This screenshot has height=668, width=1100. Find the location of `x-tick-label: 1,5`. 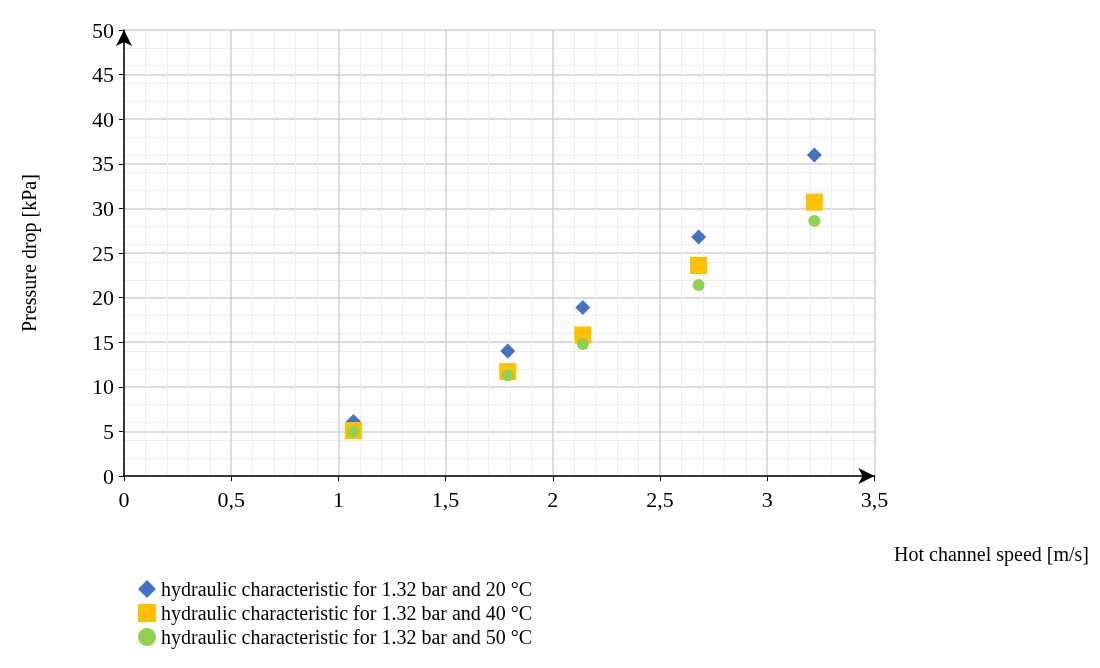

x-tick-label: 1,5 is located at coordinates (445, 499).